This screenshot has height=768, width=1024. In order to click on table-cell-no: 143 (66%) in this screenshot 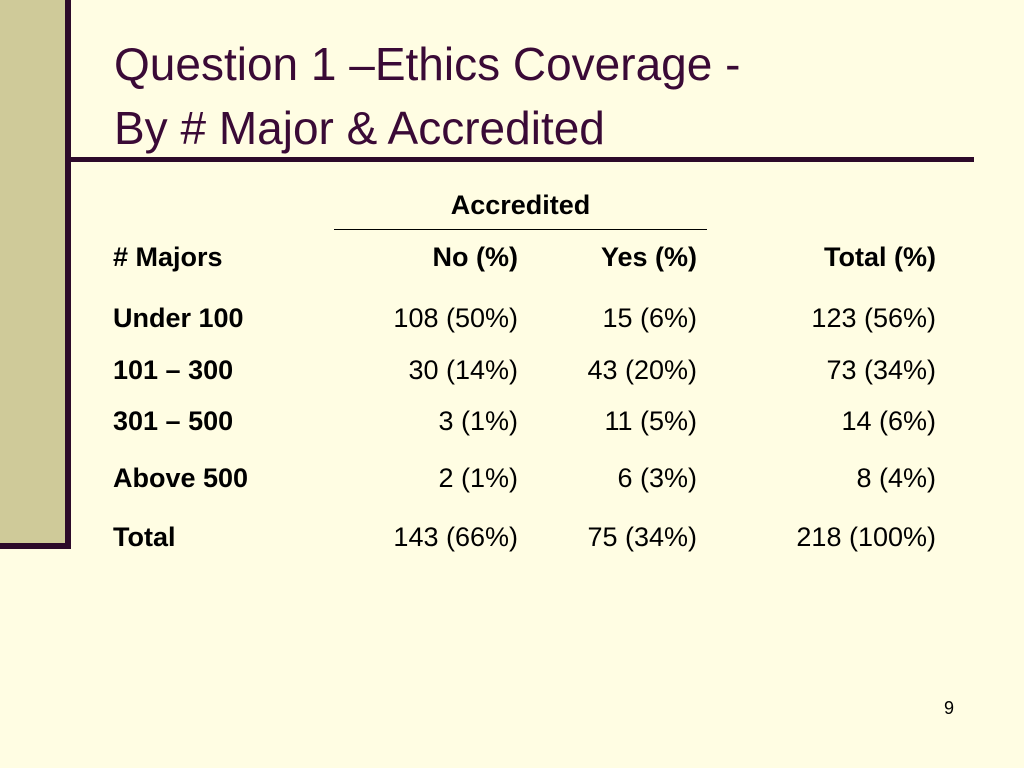, I will do `click(455, 537)`.